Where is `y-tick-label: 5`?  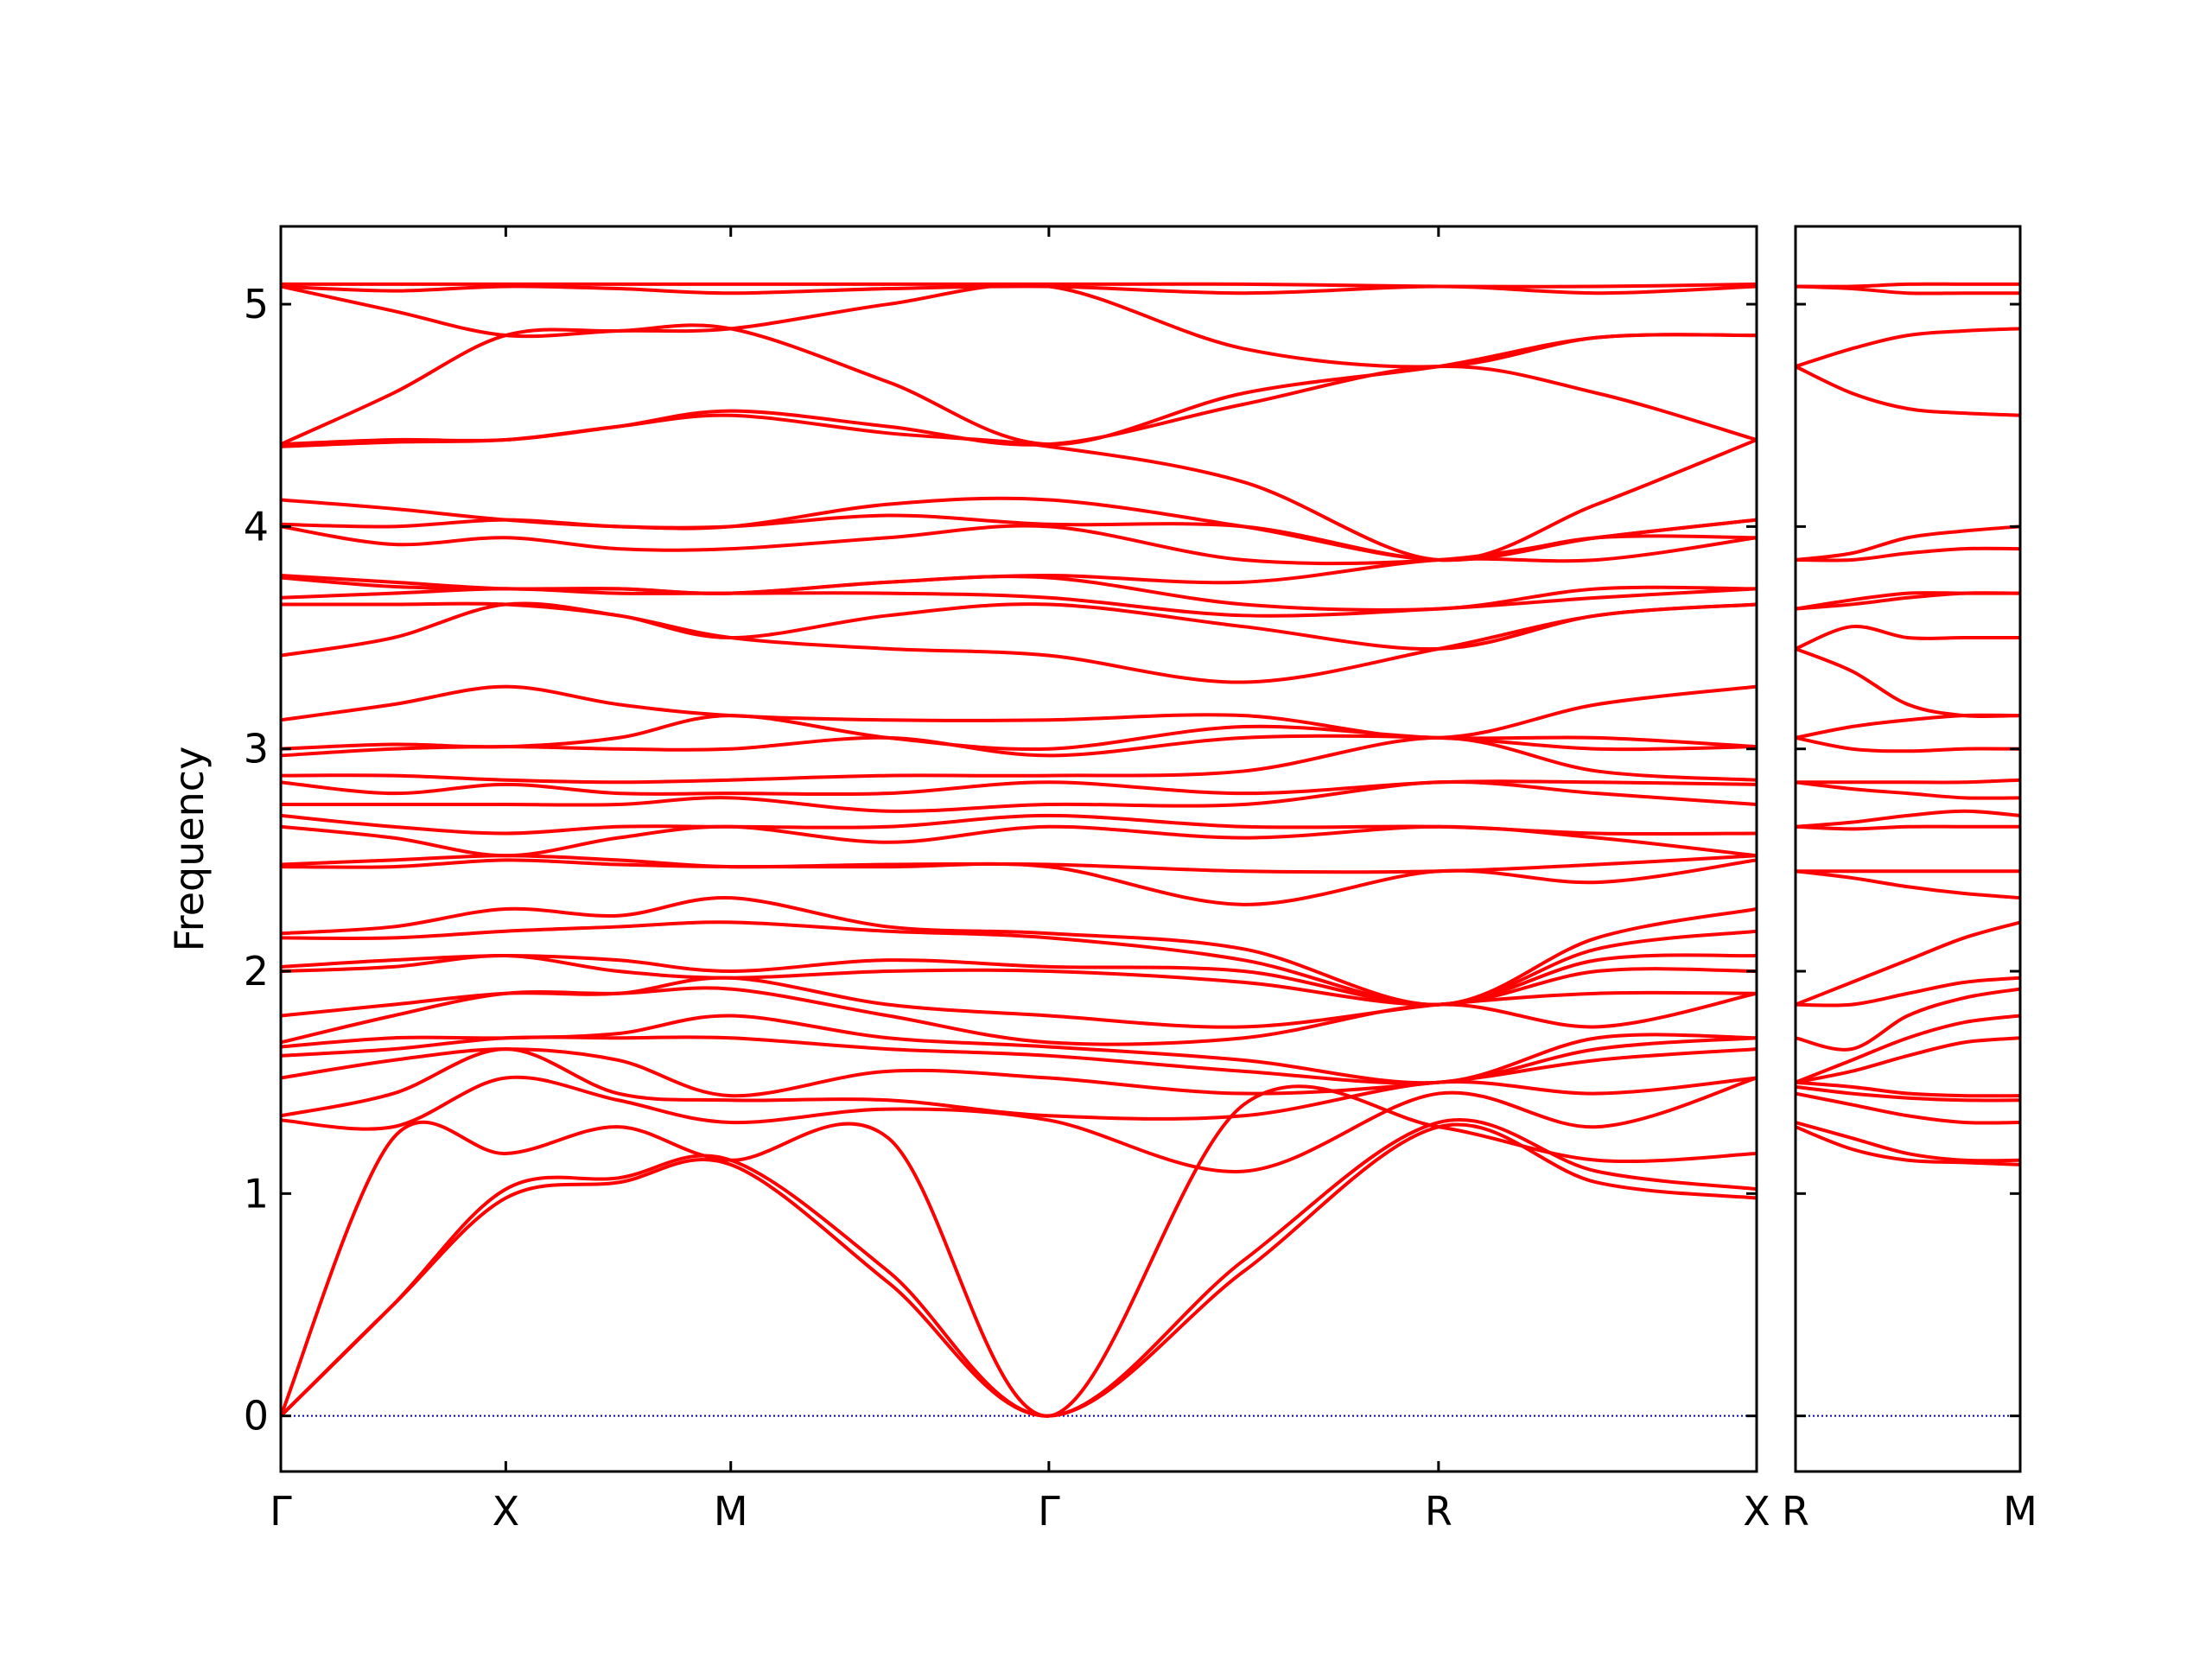
y-tick-label: 5 is located at coordinates (256, 304).